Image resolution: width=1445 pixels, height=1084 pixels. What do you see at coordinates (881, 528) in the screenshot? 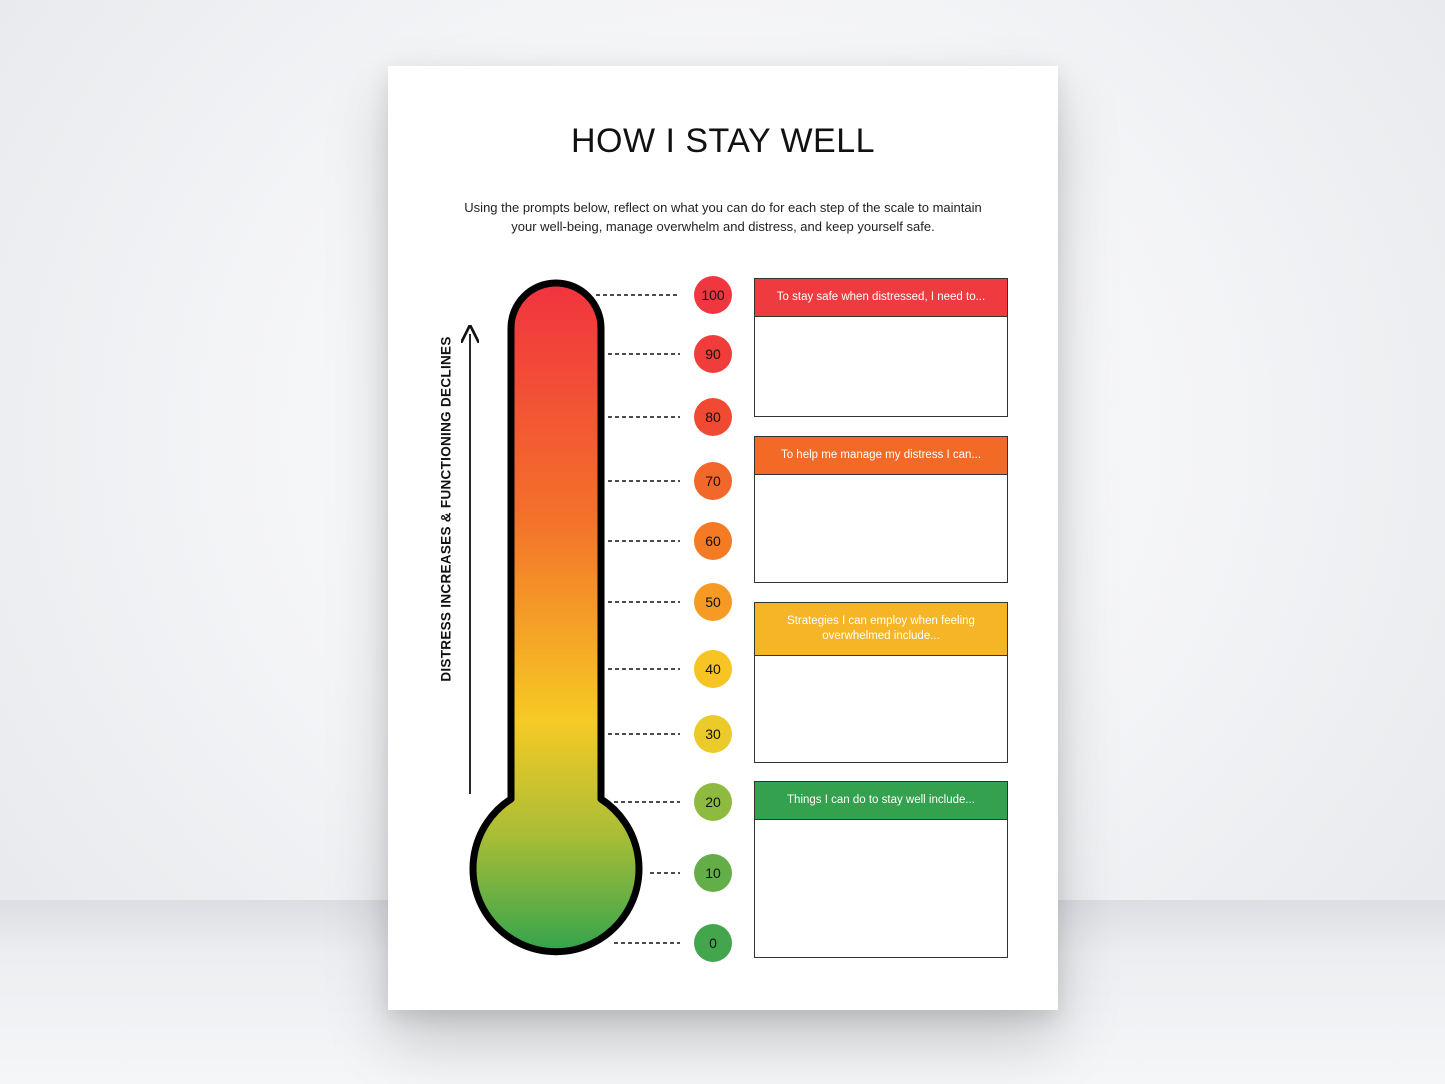
I see `writing-area-manage-distress` at bounding box center [881, 528].